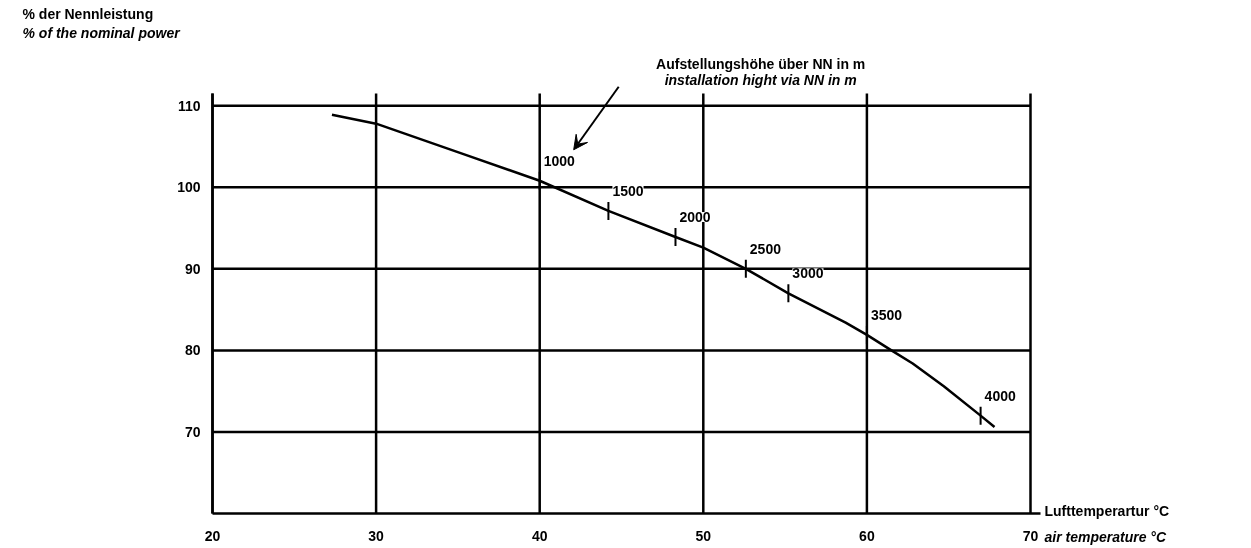  I want to click on y-tick-label: 90, so click(192, 268).